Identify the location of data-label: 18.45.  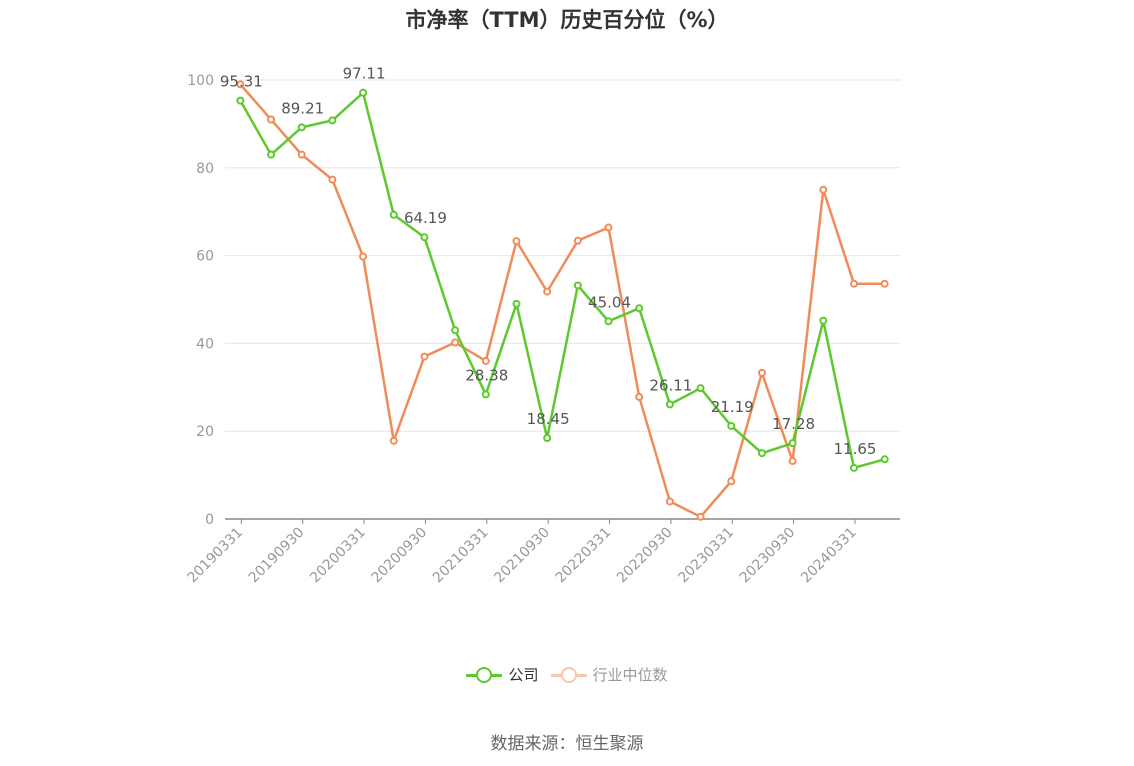
(548, 419).